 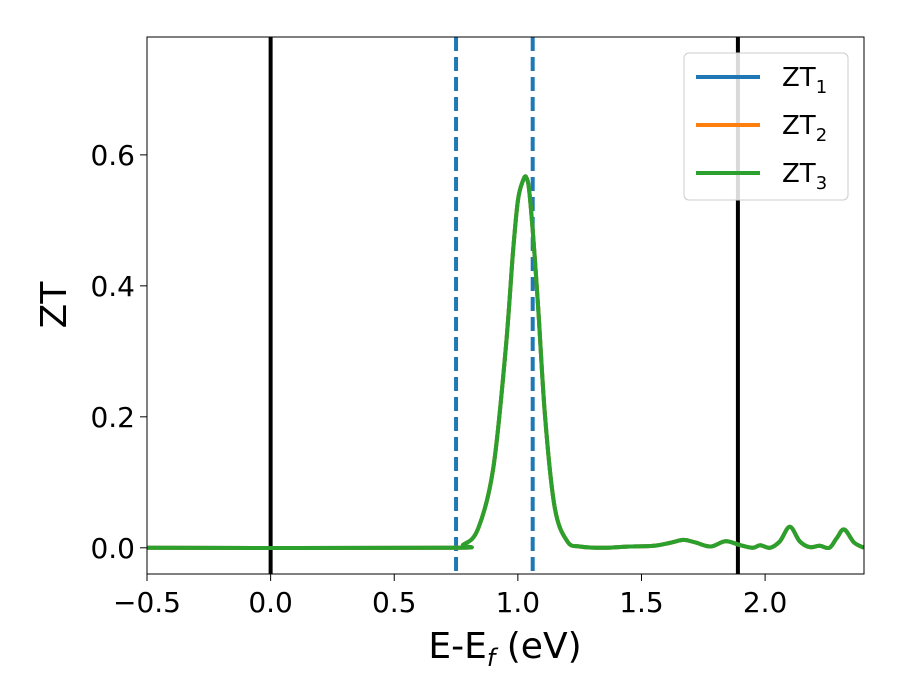 What do you see at coordinates (804, 176) in the screenshot?
I see `legend-label-3: ZT3` at bounding box center [804, 176].